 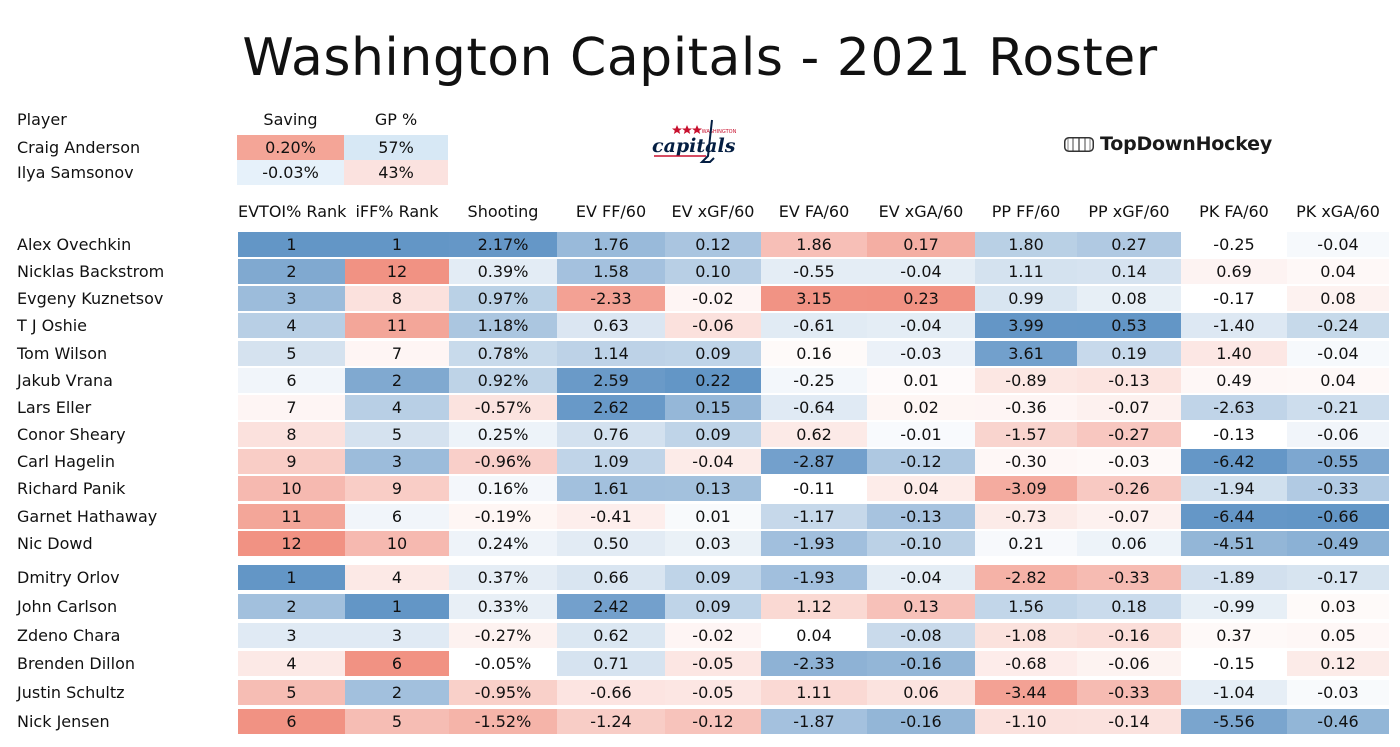 What do you see at coordinates (291, 635) in the screenshot?
I see `defense-stat-cell: 3` at bounding box center [291, 635].